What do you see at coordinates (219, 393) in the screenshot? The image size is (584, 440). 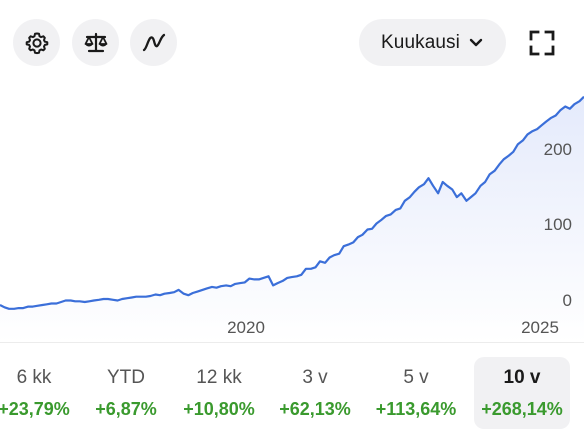 I see `range-tab: 12 kk +10,80%` at bounding box center [219, 393].